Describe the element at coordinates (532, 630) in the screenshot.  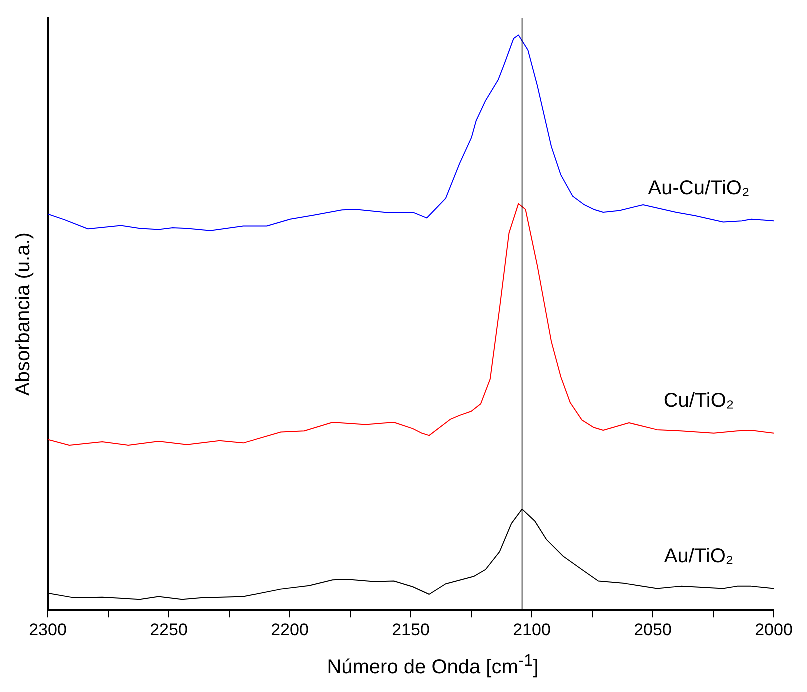
I see `x-tick-label: 2100` at that location.